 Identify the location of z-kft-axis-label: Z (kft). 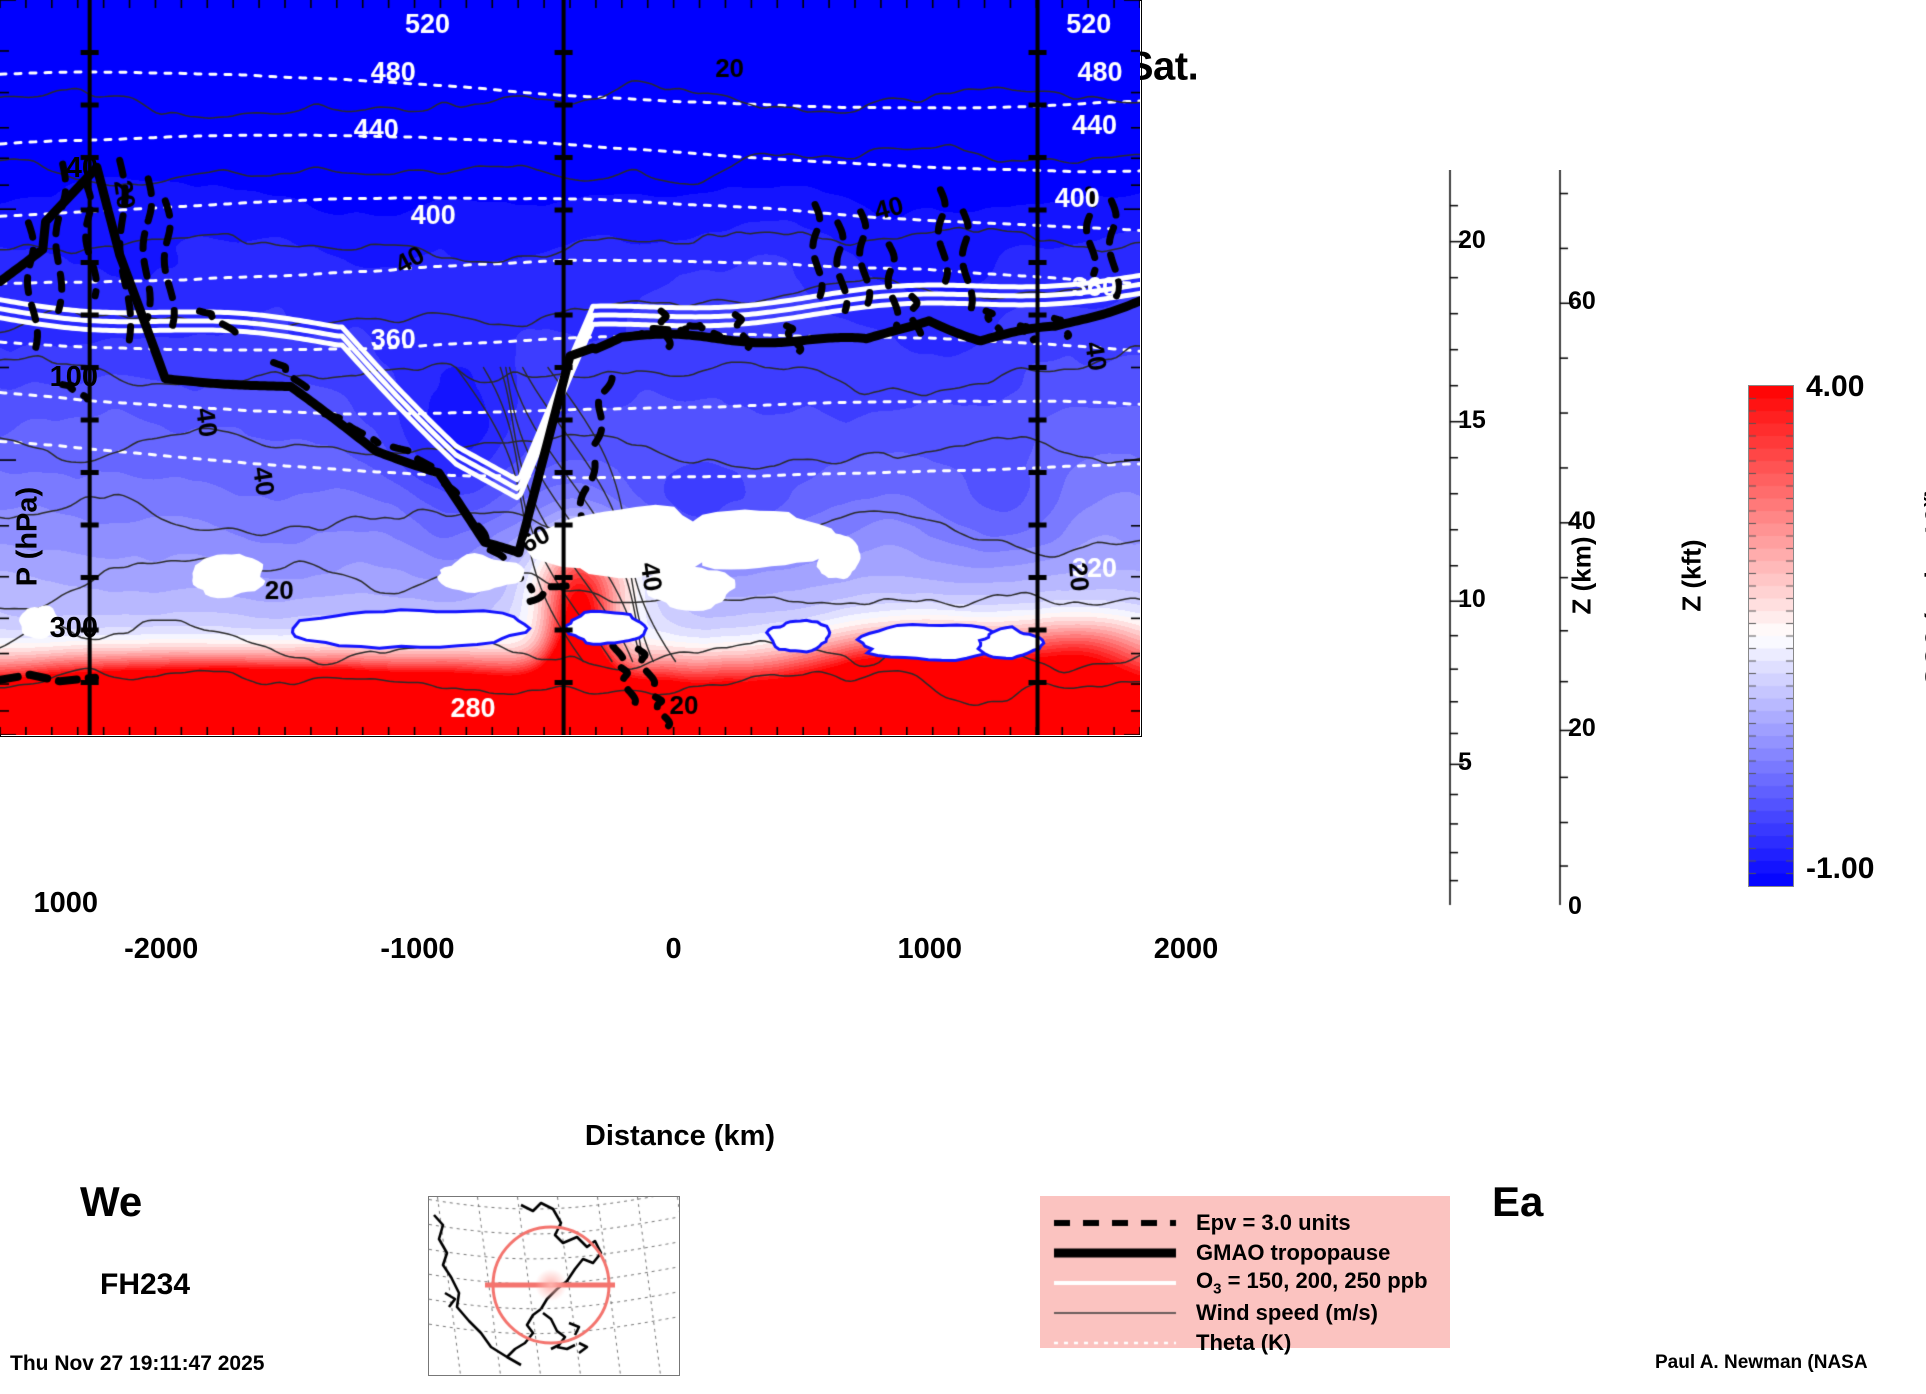
(1691, 575).